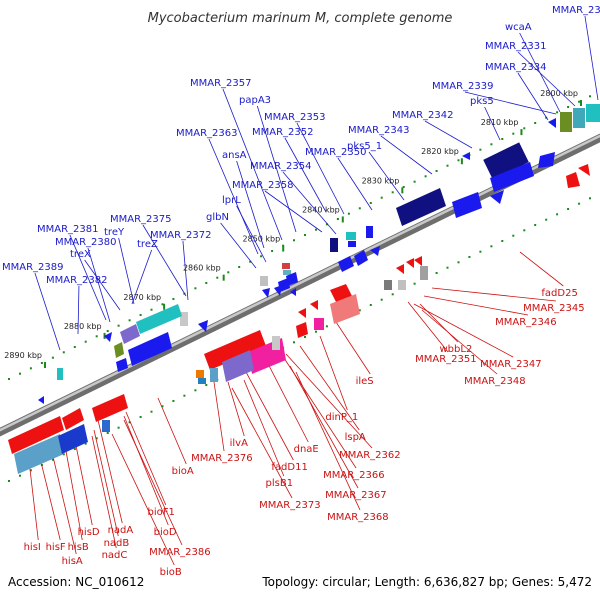 This screenshot has height=600, width=600. What do you see at coordinates (463, 86) in the screenshot?
I see `forward-gene-label: MMAR_2339` at bounding box center [463, 86].